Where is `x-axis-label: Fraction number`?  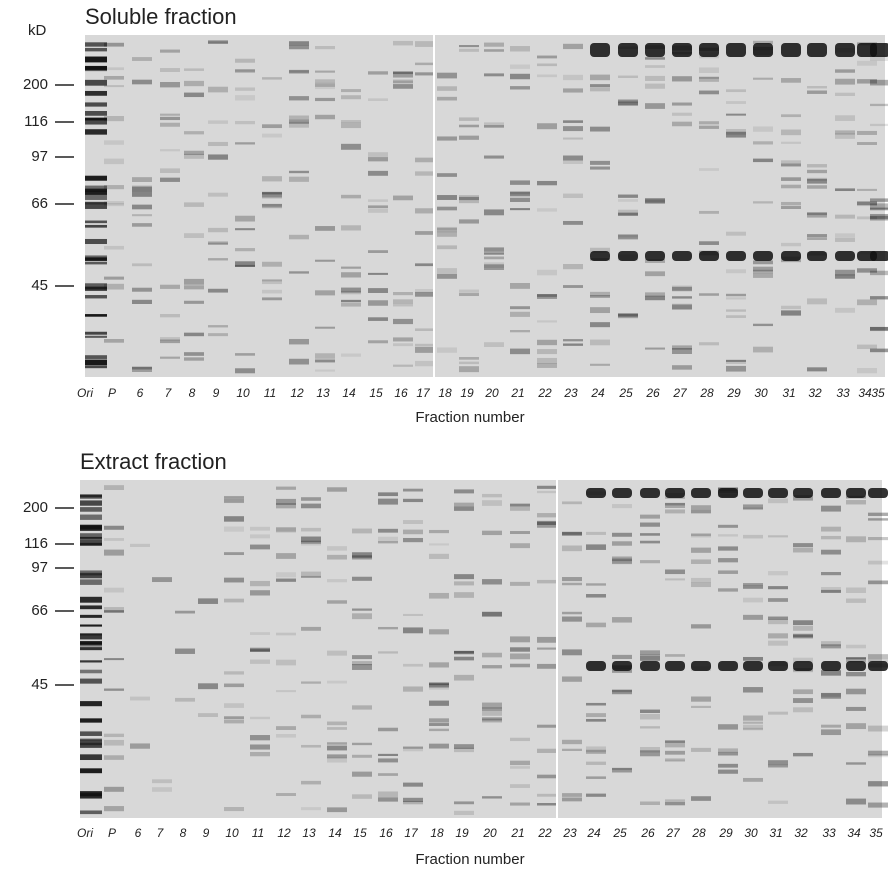 x-axis-label: Fraction number is located at coordinates (469, 859).